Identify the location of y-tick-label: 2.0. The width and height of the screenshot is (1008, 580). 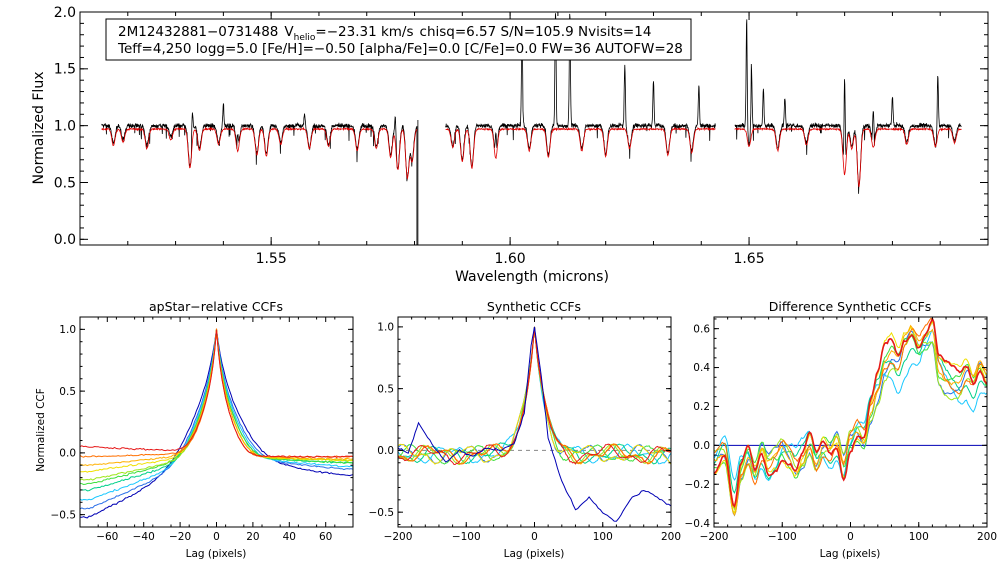
(65, 13).